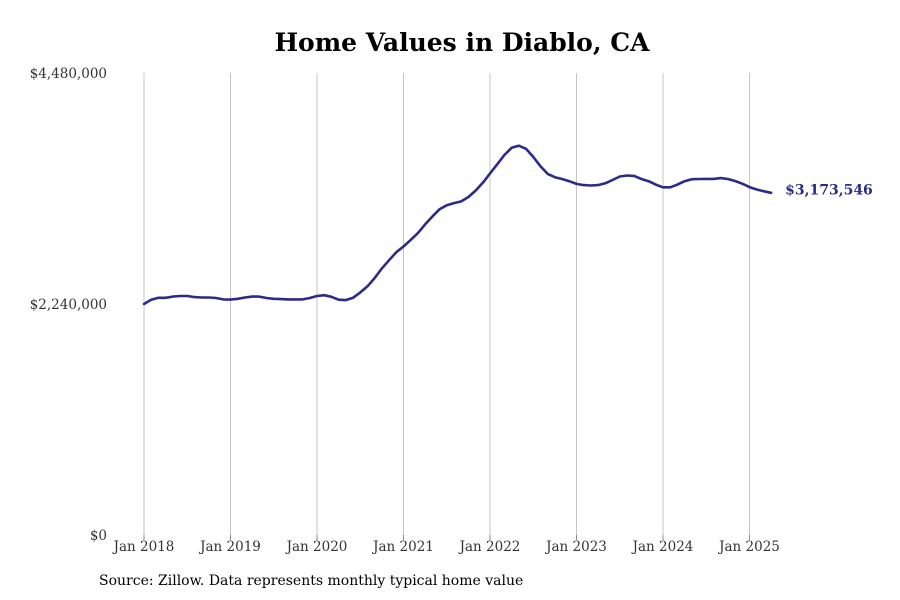  What do you see at coordinates (462, 42) in the screenshot?
I see `chart-title: Home Values in Diablo, CA` at bounding box center [462, 42].